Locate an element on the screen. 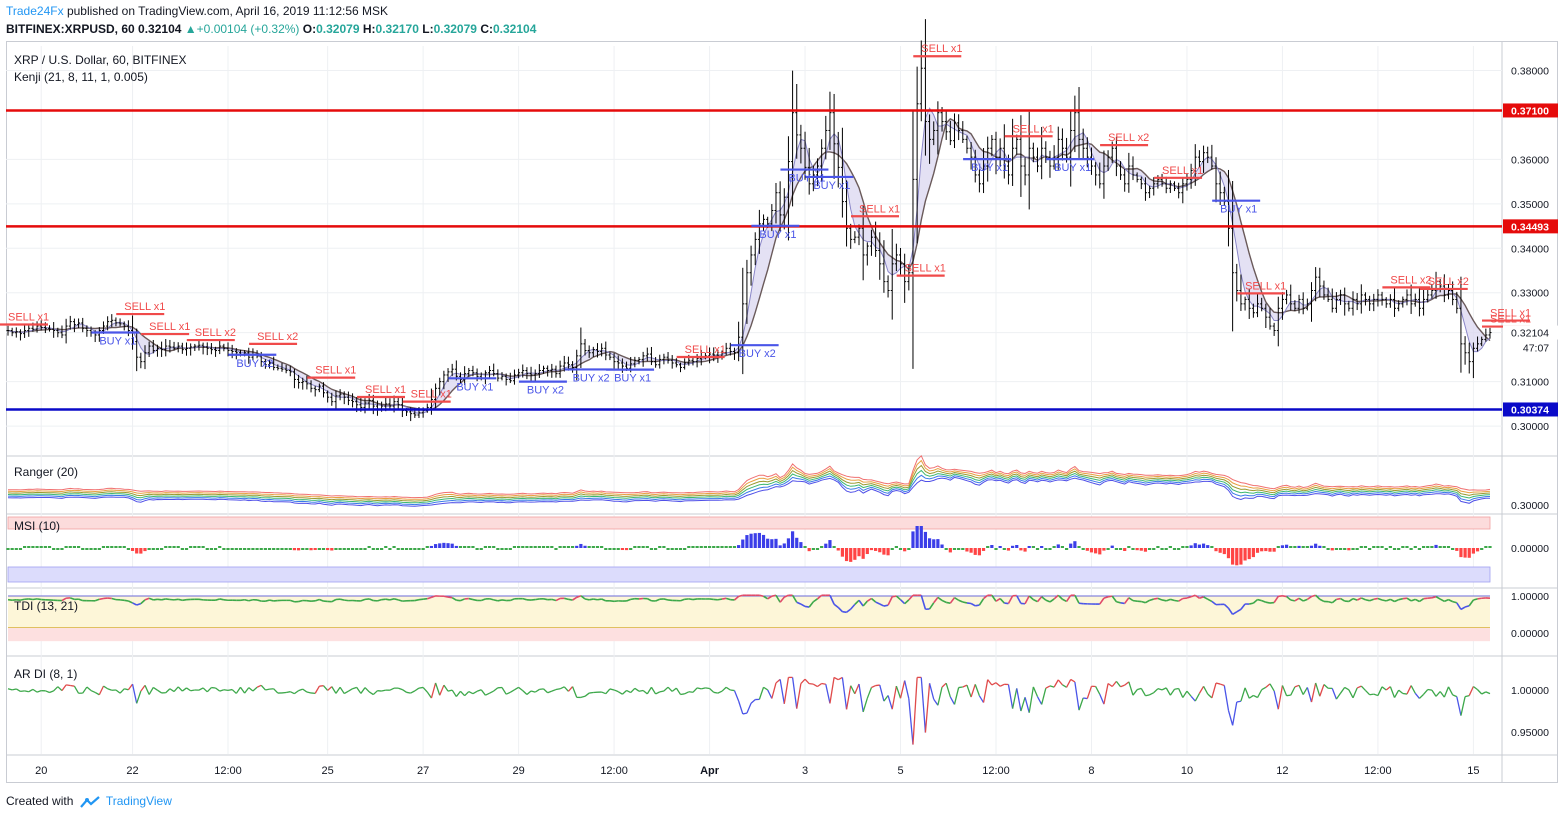 This screenshot has width=1565, height=819. resistance-price-label: 0.34493 is located at coordinates (1530, 227).